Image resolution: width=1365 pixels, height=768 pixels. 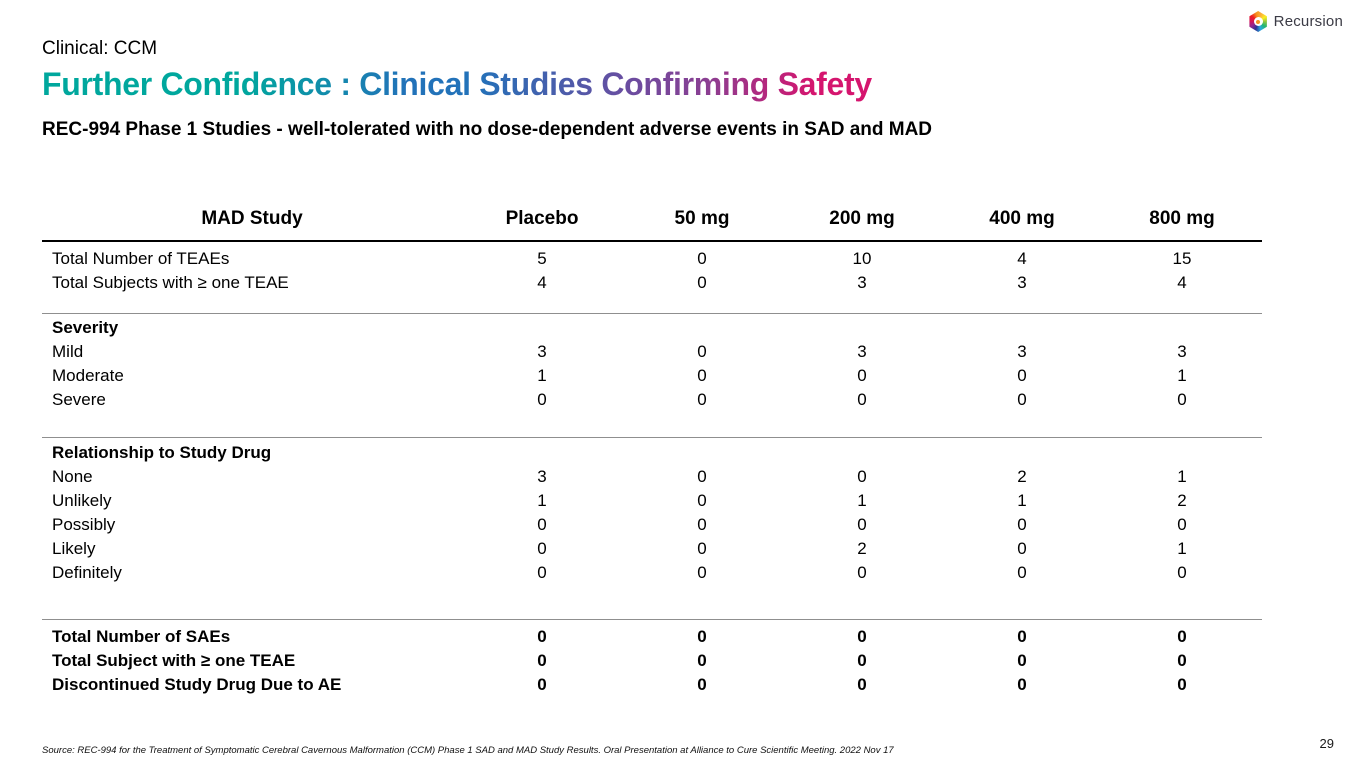 I want to click on table-row: Definitely 0 0 0 0 0, so click(x=652, y=573).